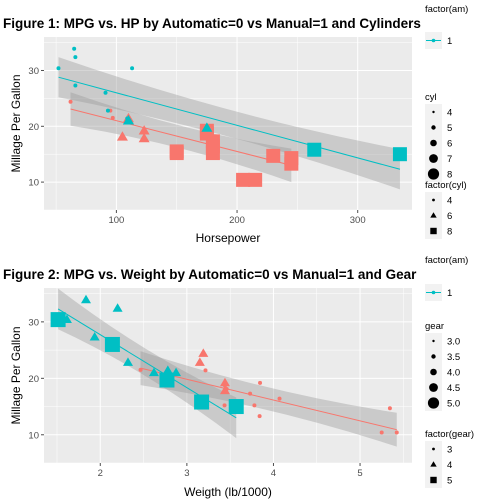  Describe the element at coordinates (449, 175) in the screenshot. I see `legend-size-label: 8` at that location.